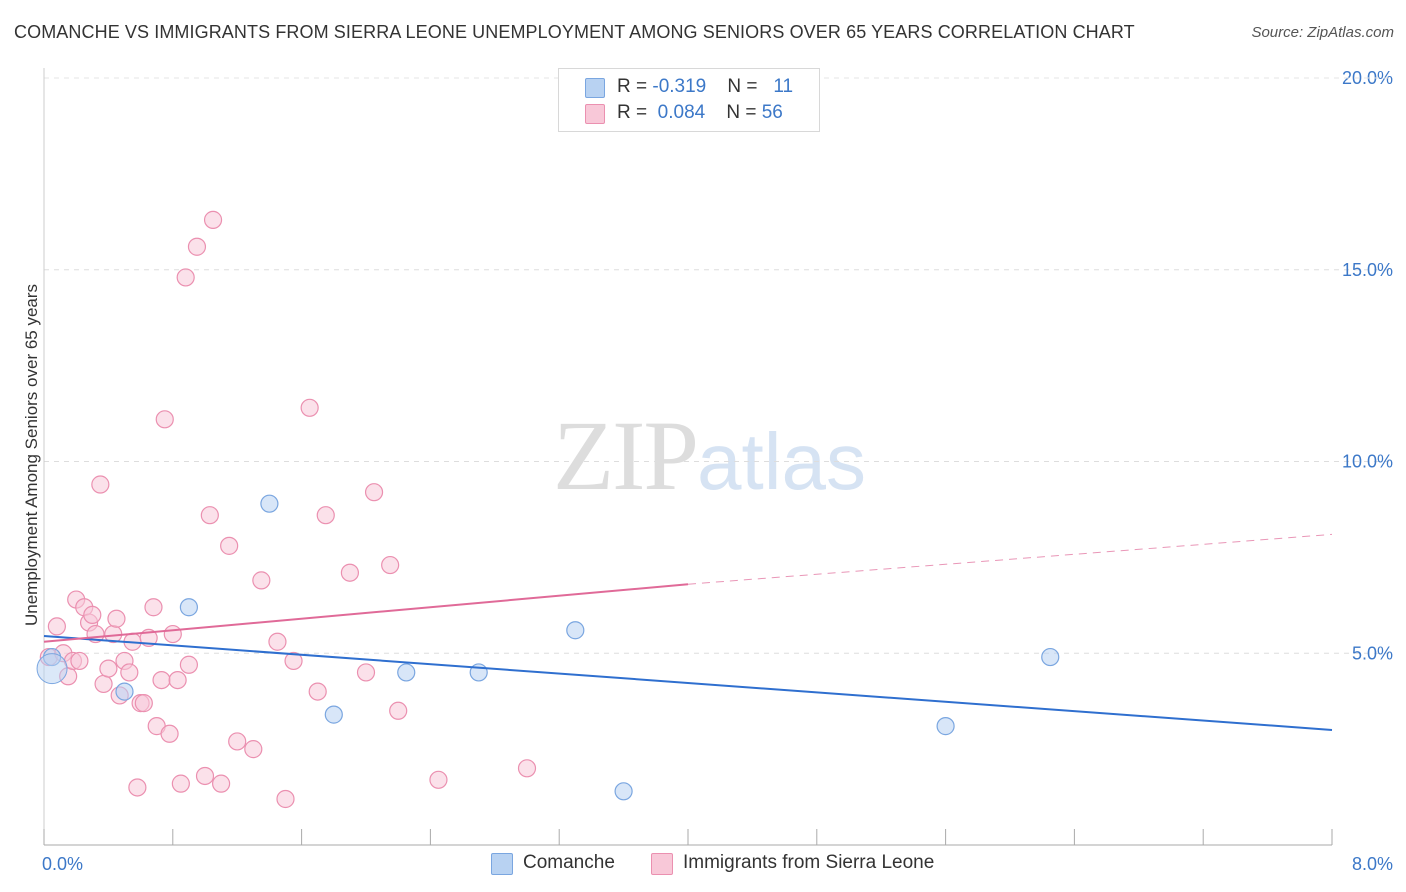  Describe the element at coordinates (595, 114) in the screenshot. I see `legend-swatch-sierra-leone` at that location.